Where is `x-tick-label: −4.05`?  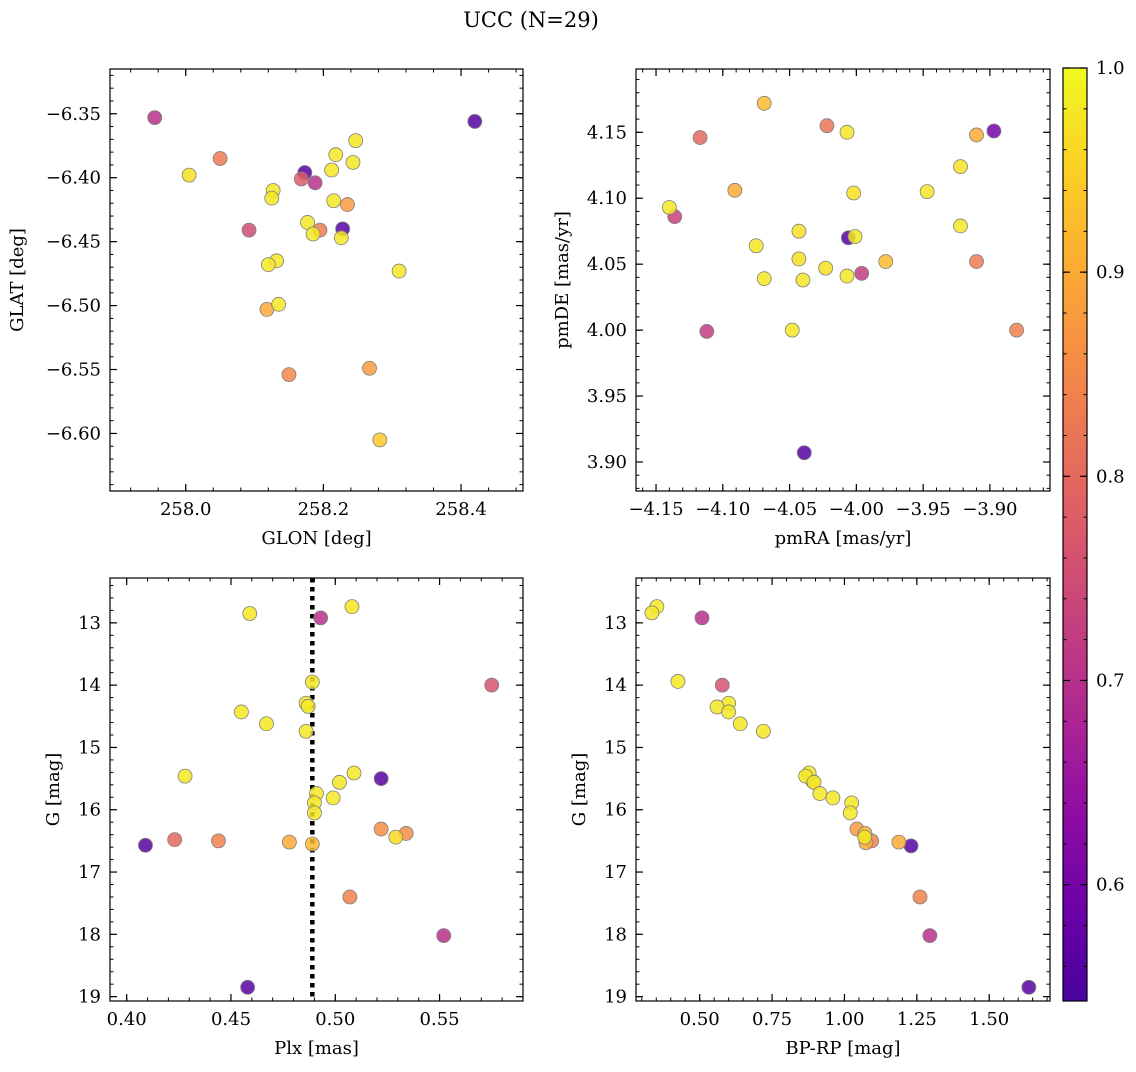
x-tick-label: −4.05 is located at coordinates (789, 509).